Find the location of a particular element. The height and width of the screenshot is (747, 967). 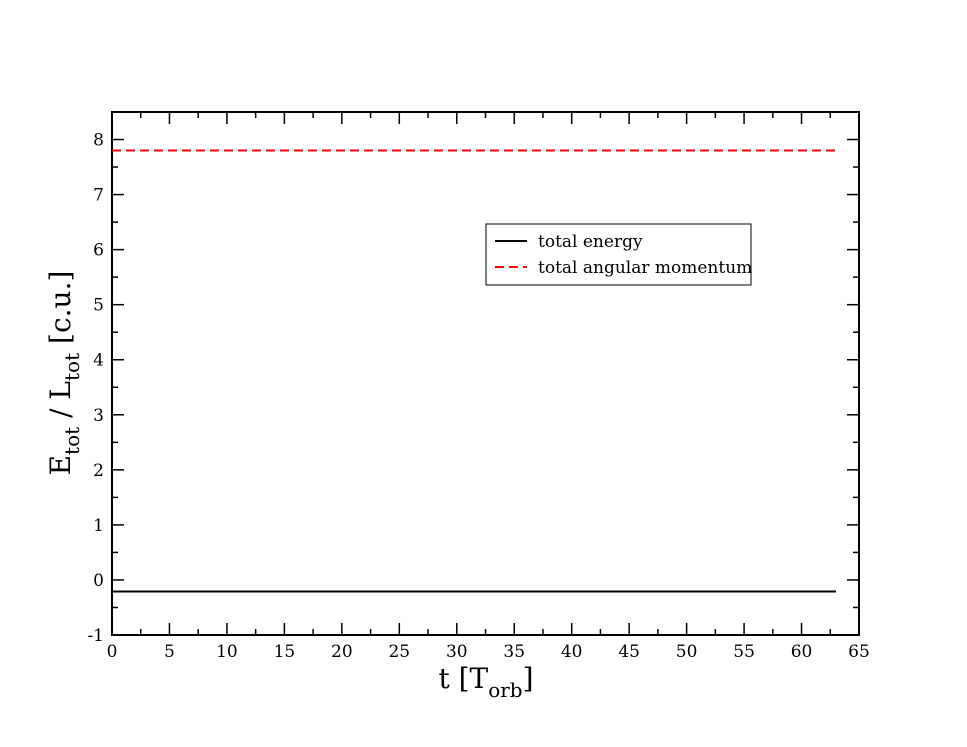

y-tick-label: 1 is located at coordinates (98, 526).